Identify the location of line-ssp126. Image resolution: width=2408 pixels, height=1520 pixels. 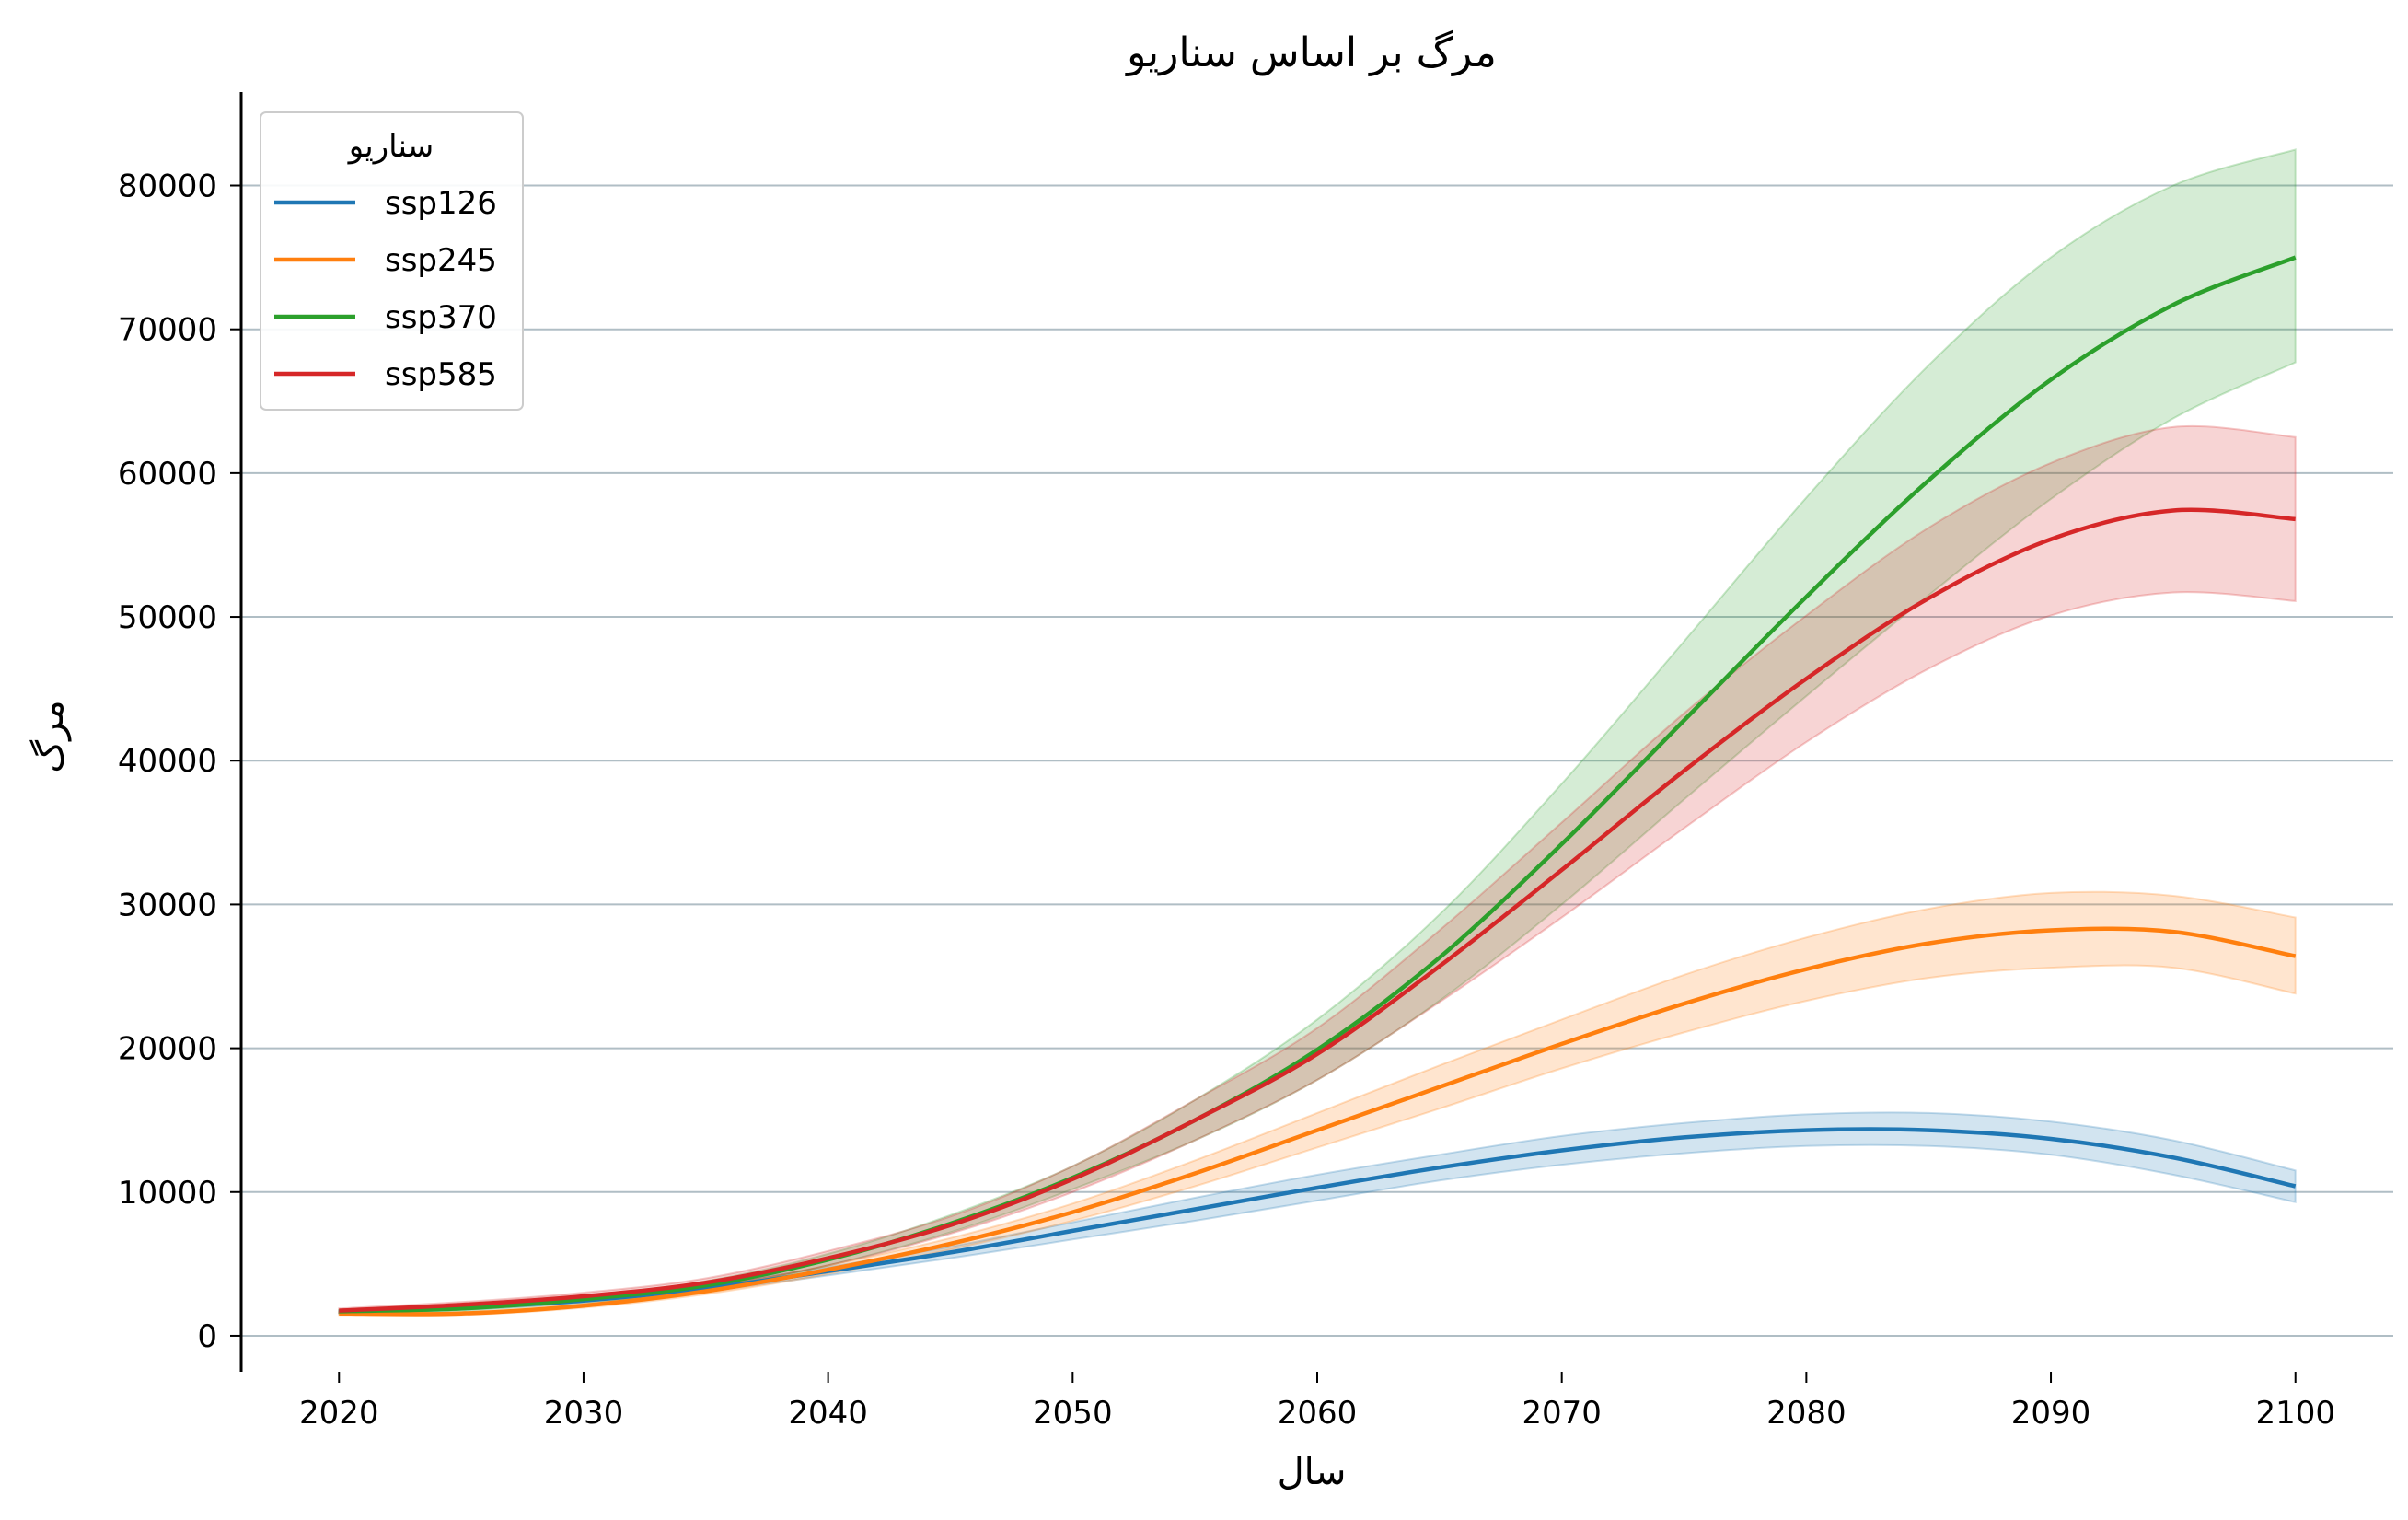
(1318, 1221).